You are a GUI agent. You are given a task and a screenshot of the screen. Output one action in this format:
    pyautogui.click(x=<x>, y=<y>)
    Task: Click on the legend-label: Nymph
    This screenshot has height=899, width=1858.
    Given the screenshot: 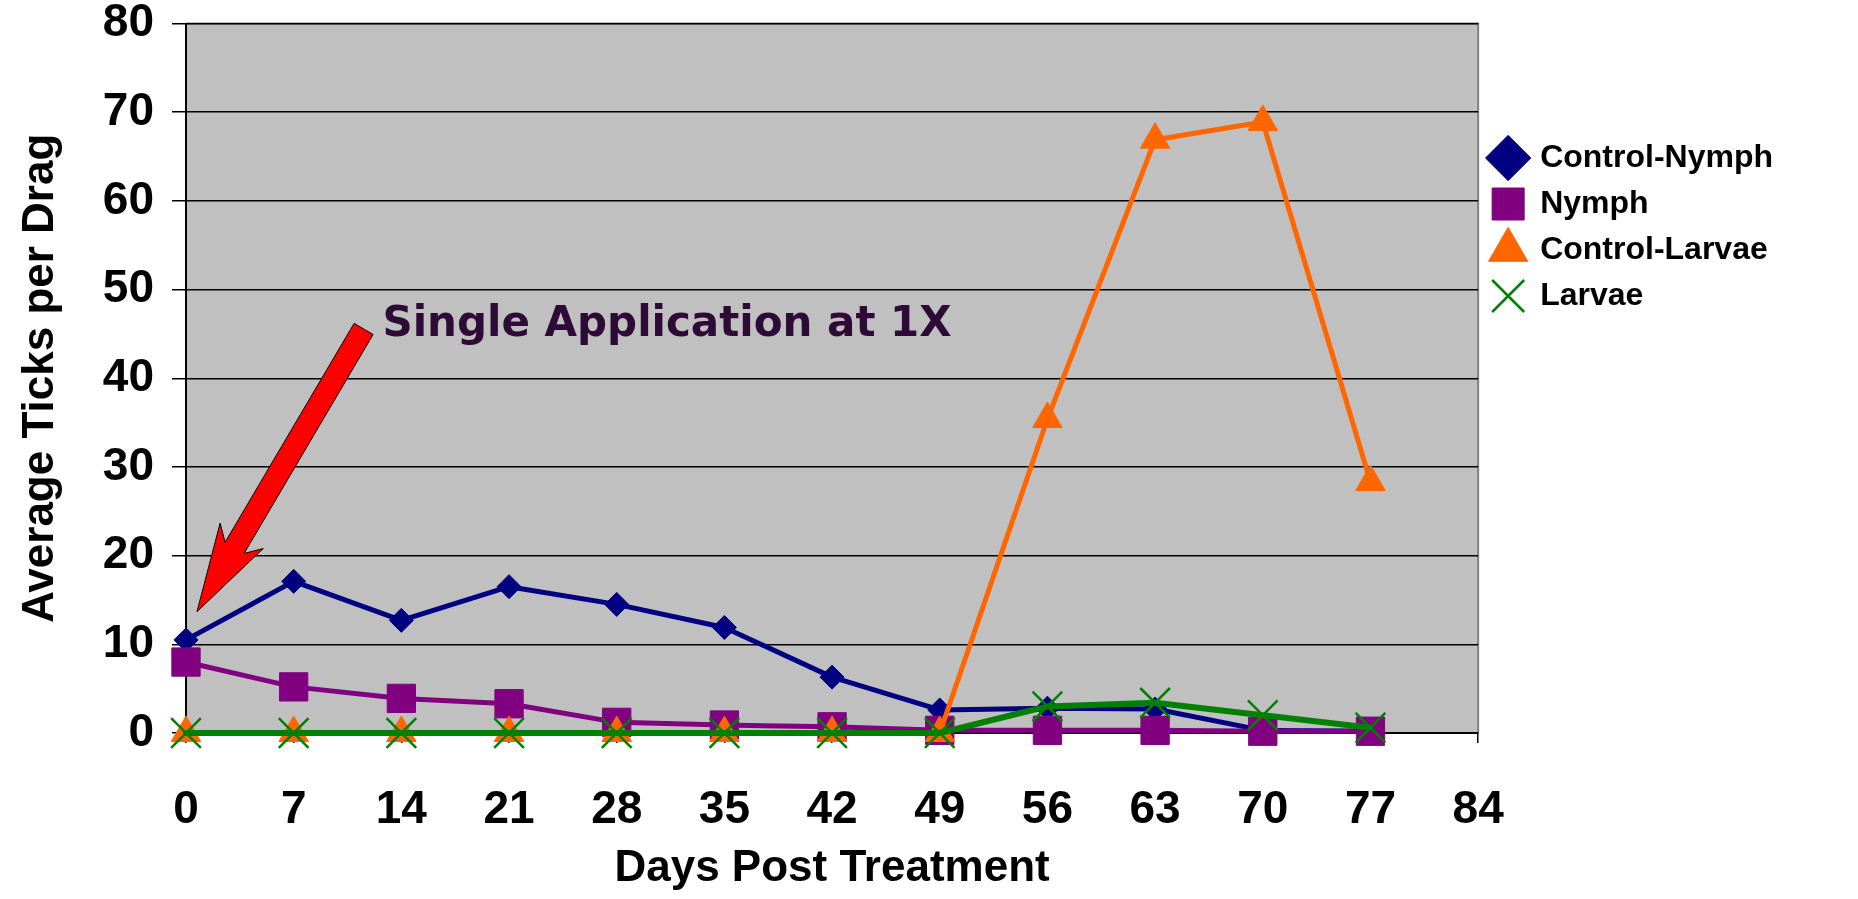 What is the action you would take?
    pyautogui.click(x=1594, y=201)
    